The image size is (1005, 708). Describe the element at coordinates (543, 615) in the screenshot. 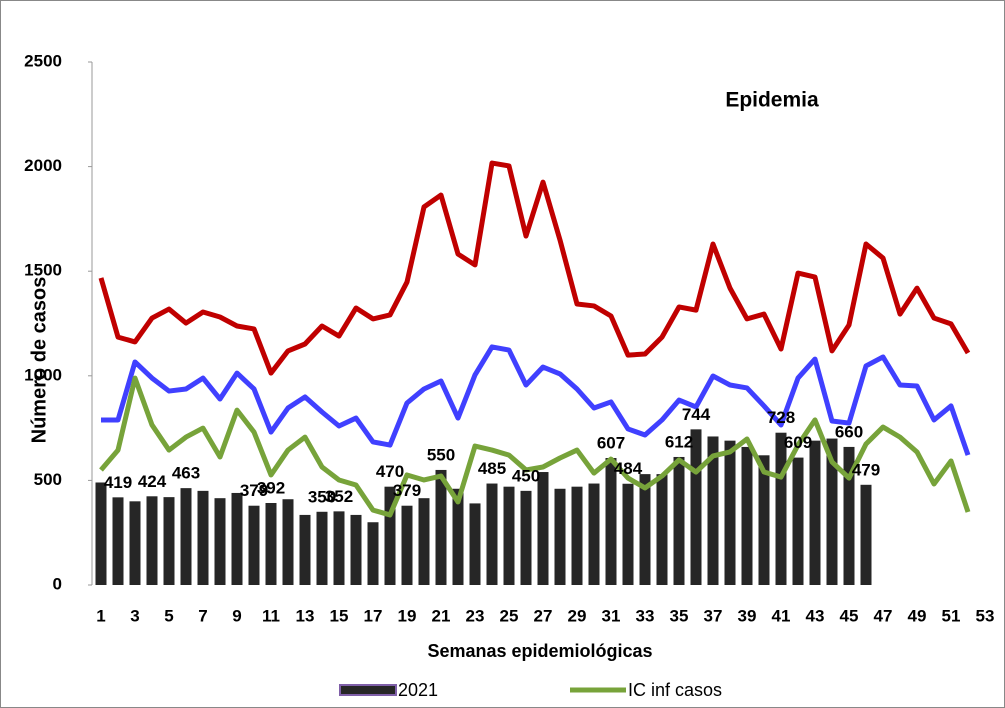

I see `x-tick-label: 27` at that location.